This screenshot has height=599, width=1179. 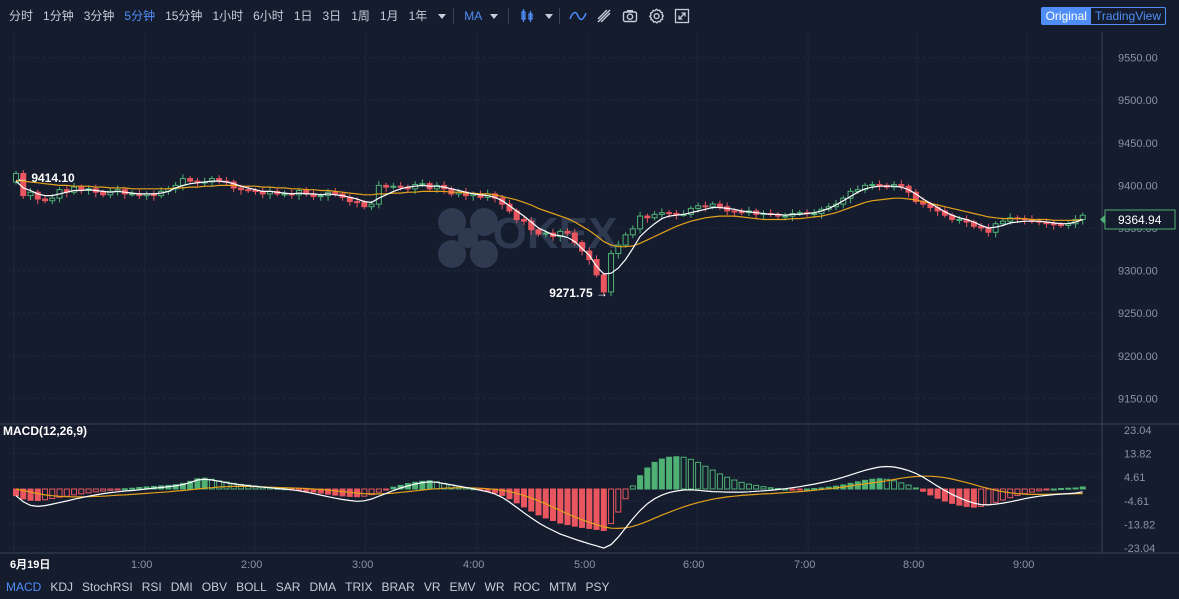 What do you see at coordinates (560, 16) in the screenshot?
I see `toolbar-divider` at bounding box center [560, 16].